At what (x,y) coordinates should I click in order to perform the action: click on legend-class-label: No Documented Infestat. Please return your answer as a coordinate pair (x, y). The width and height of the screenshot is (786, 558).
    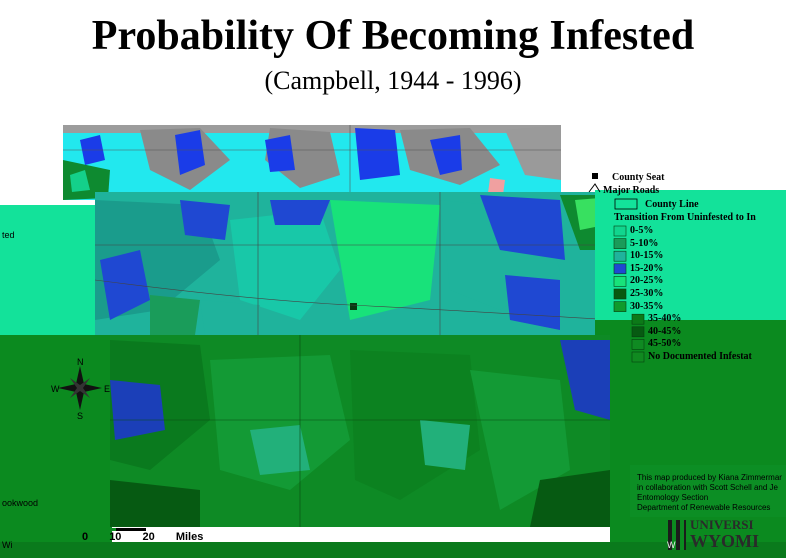
    Looking at the image, I should click on (700, 356).